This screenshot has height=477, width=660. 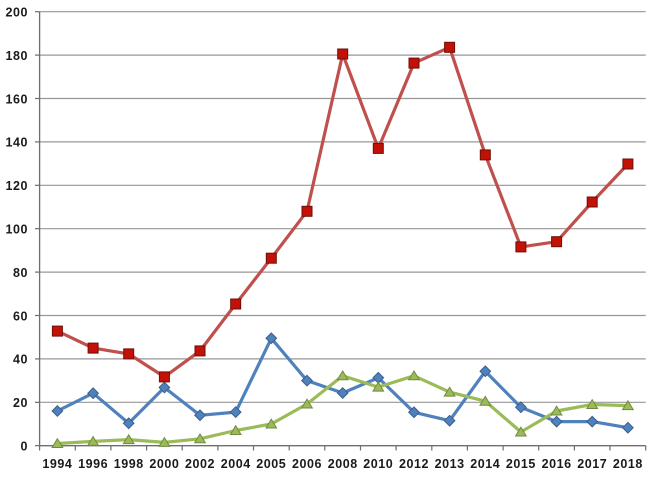 What do you see at coordinates (20, 316) in the screenshot?
I see `svg-text: 60` at bounding box center [20, 316].